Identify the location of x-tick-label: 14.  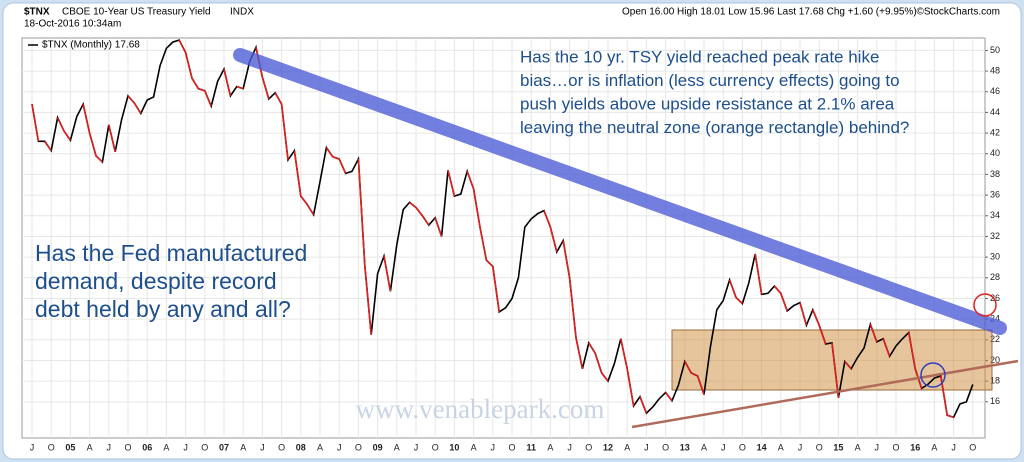
(762, 447).